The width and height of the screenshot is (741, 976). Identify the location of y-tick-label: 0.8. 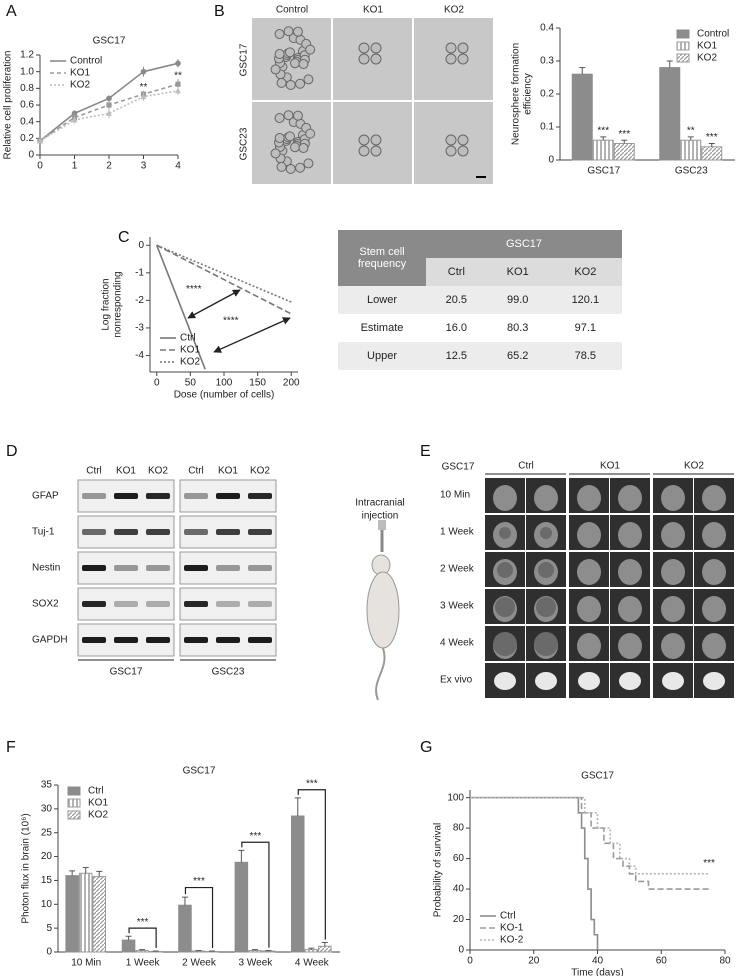
(27, 88).